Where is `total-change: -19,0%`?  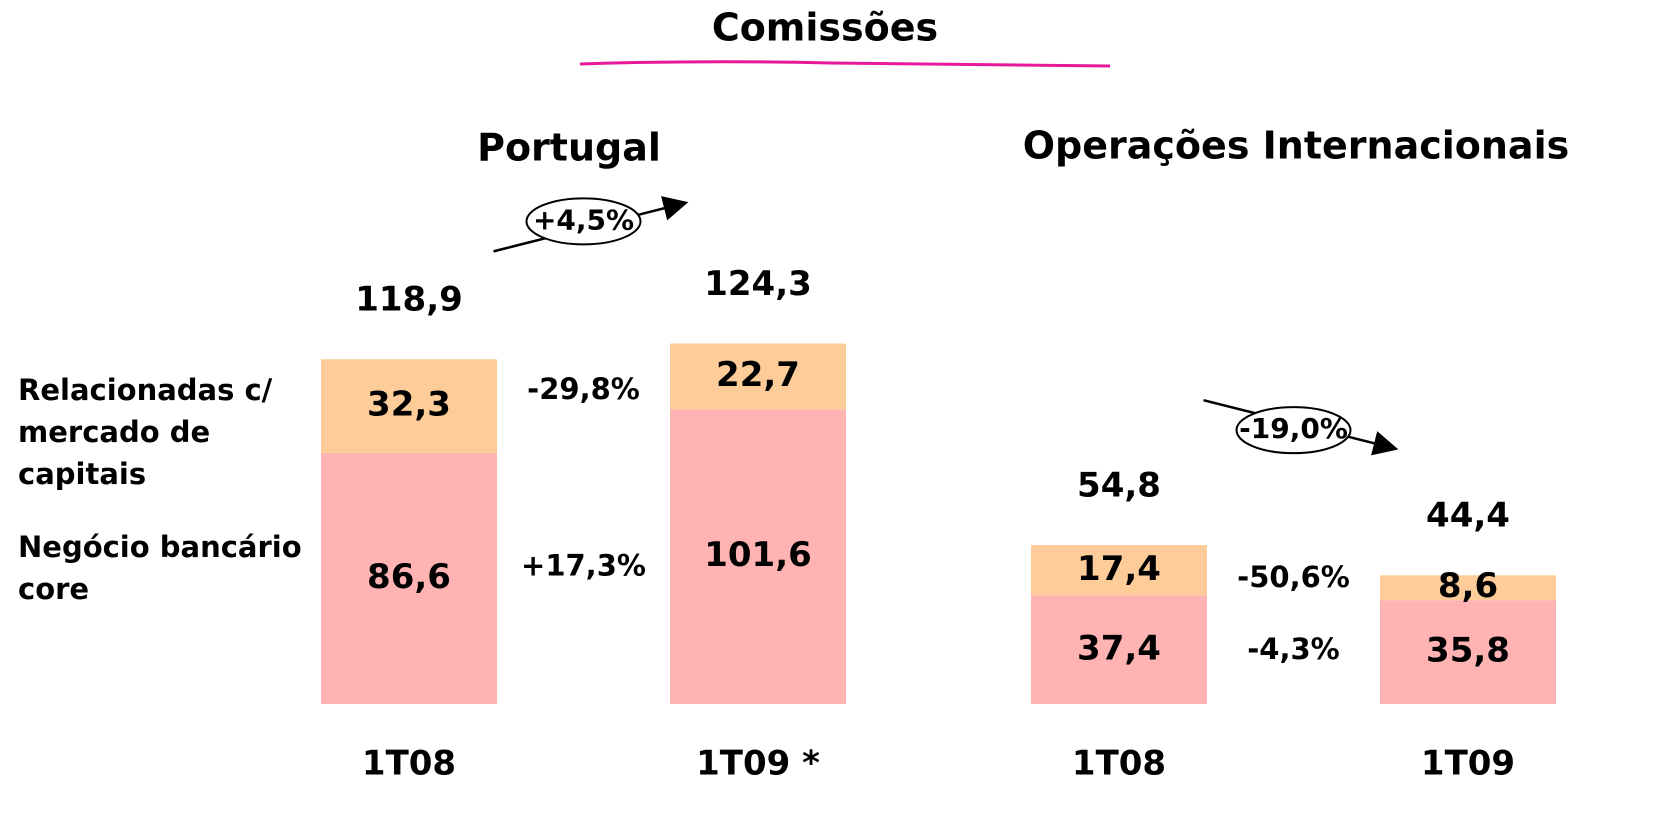 total-change: -19,0% is located at coordinates (1293, 428).